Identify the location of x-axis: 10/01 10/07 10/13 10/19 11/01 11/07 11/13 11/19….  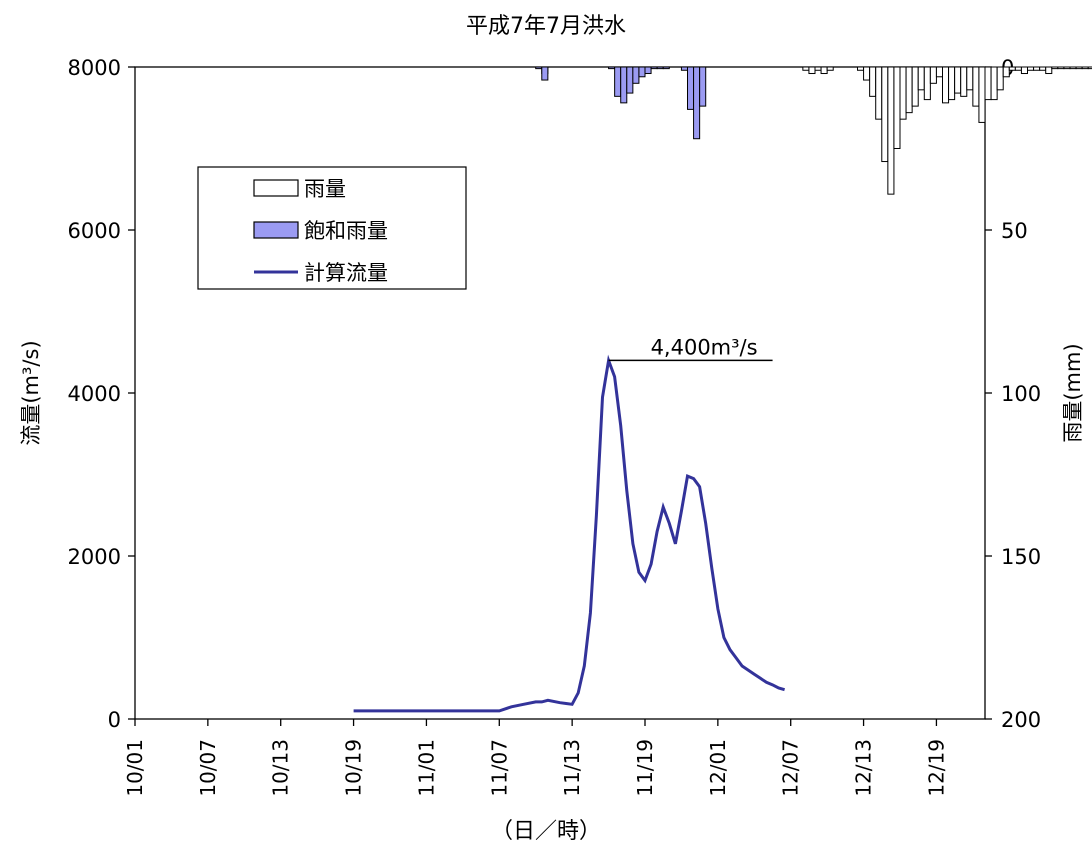
(535, 758).